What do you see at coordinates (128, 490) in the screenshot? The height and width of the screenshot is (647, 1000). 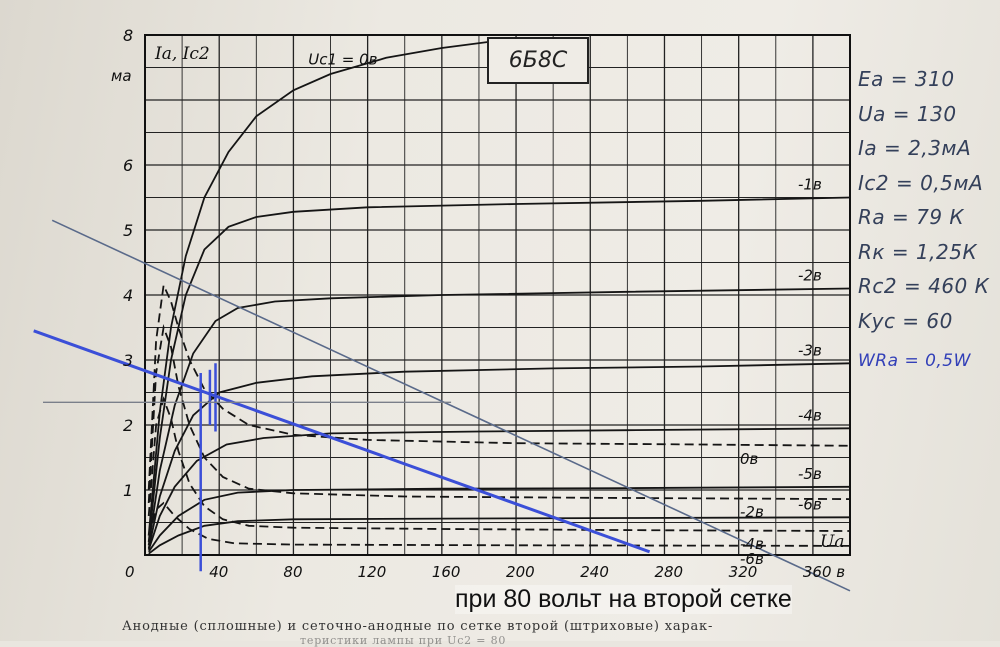 I see `y-tick-label: 1` at bounding box center [128, 490].